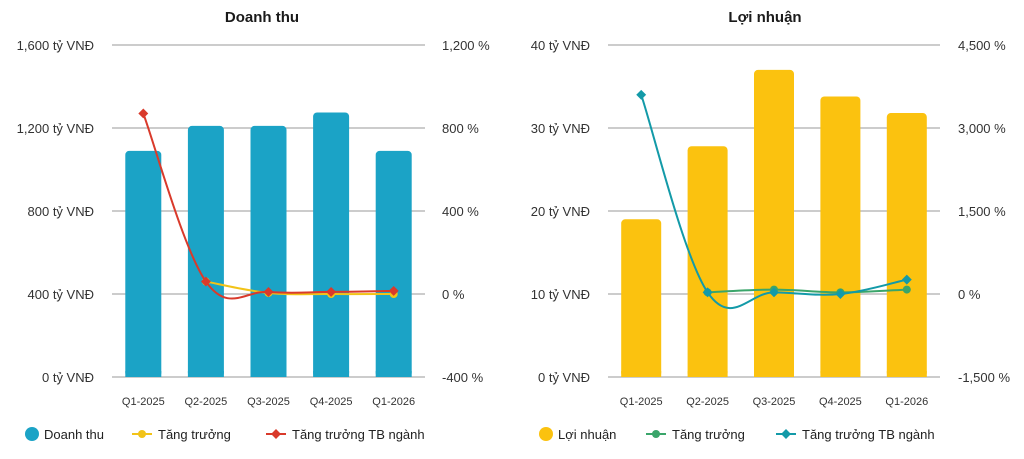 This screenshot has width=1024, height=459. I want to click on y2-tick-label: -1,500 %, so click(984, 377).